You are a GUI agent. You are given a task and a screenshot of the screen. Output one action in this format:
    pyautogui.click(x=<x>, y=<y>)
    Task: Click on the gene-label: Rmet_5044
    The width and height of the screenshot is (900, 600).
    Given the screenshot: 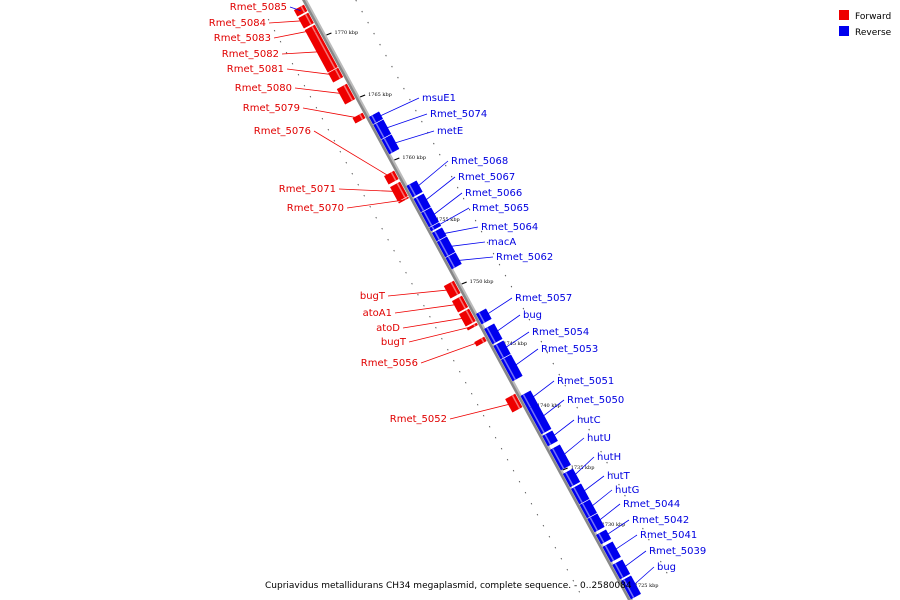 What is the action you would take?
    pyautogui.click(x=651, y=504)
    